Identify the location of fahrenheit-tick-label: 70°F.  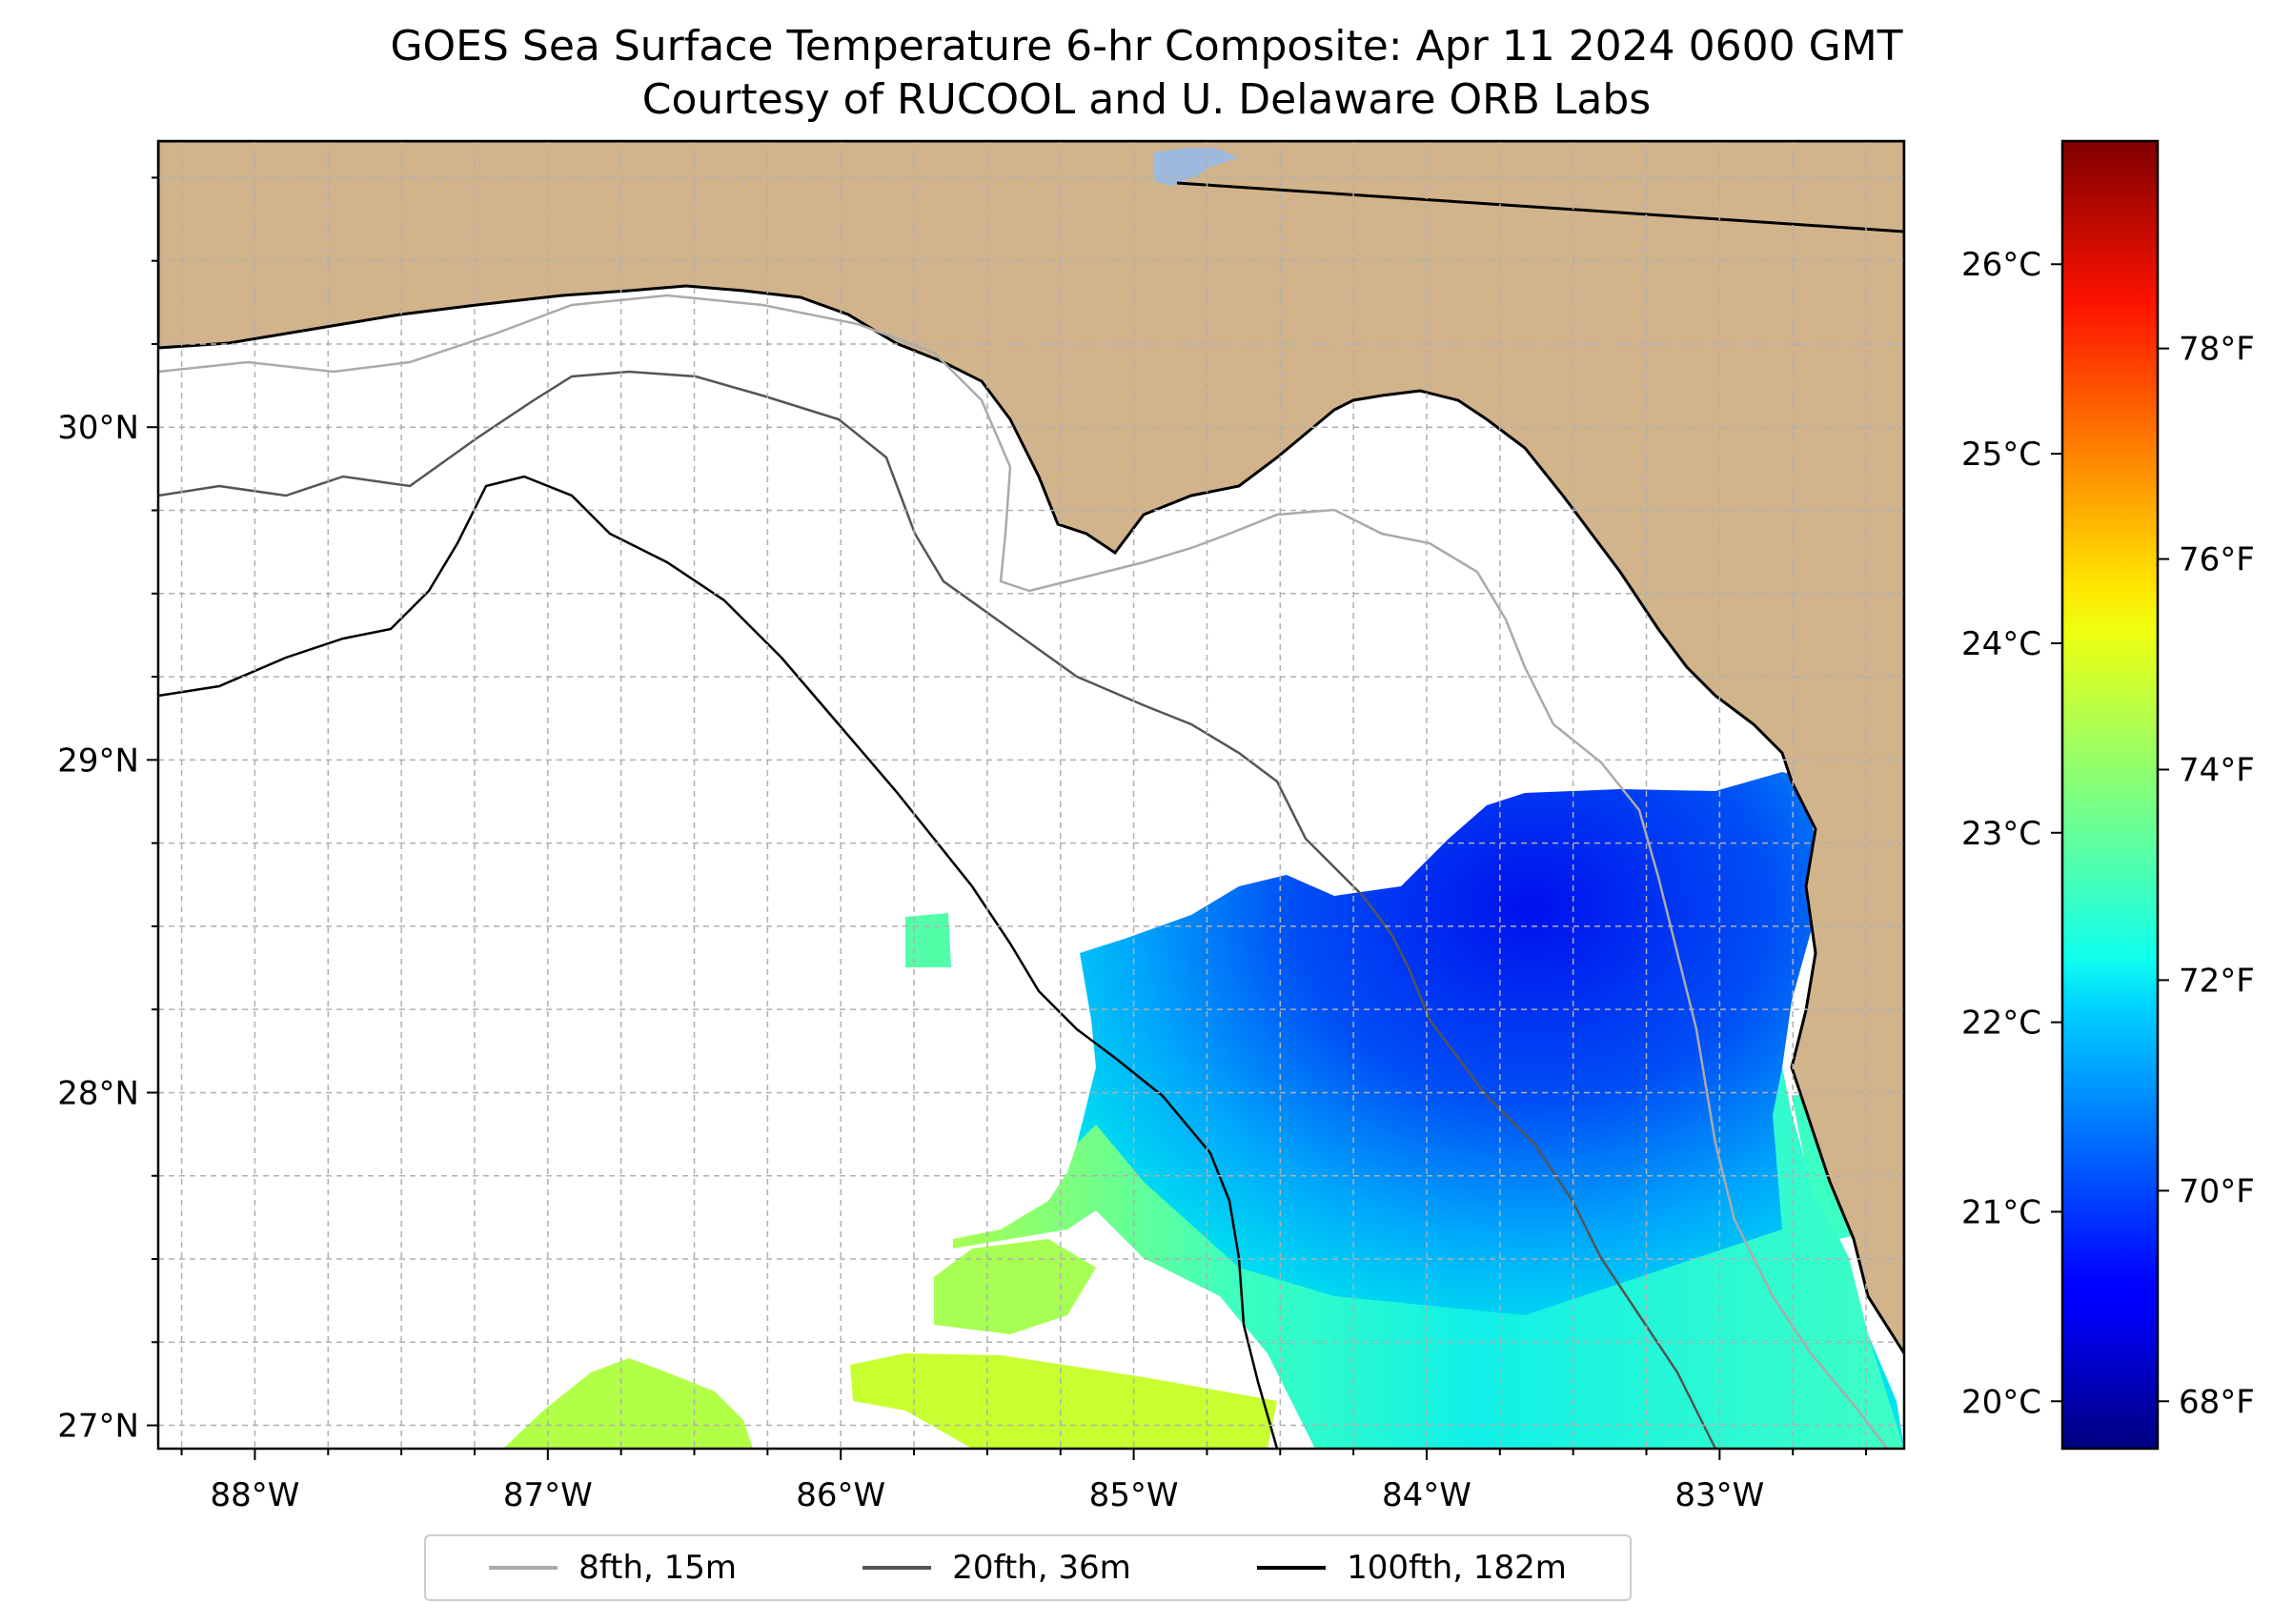
(2217, 1191).